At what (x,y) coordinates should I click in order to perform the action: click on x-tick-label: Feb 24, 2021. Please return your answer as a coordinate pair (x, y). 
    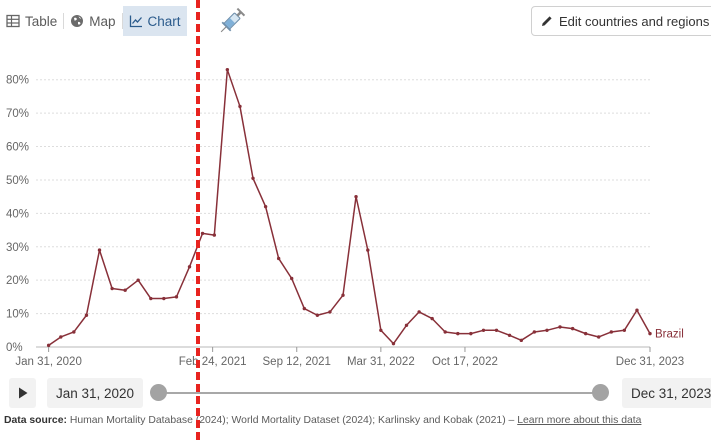
    Looking at the image, I should click on (213, 362).